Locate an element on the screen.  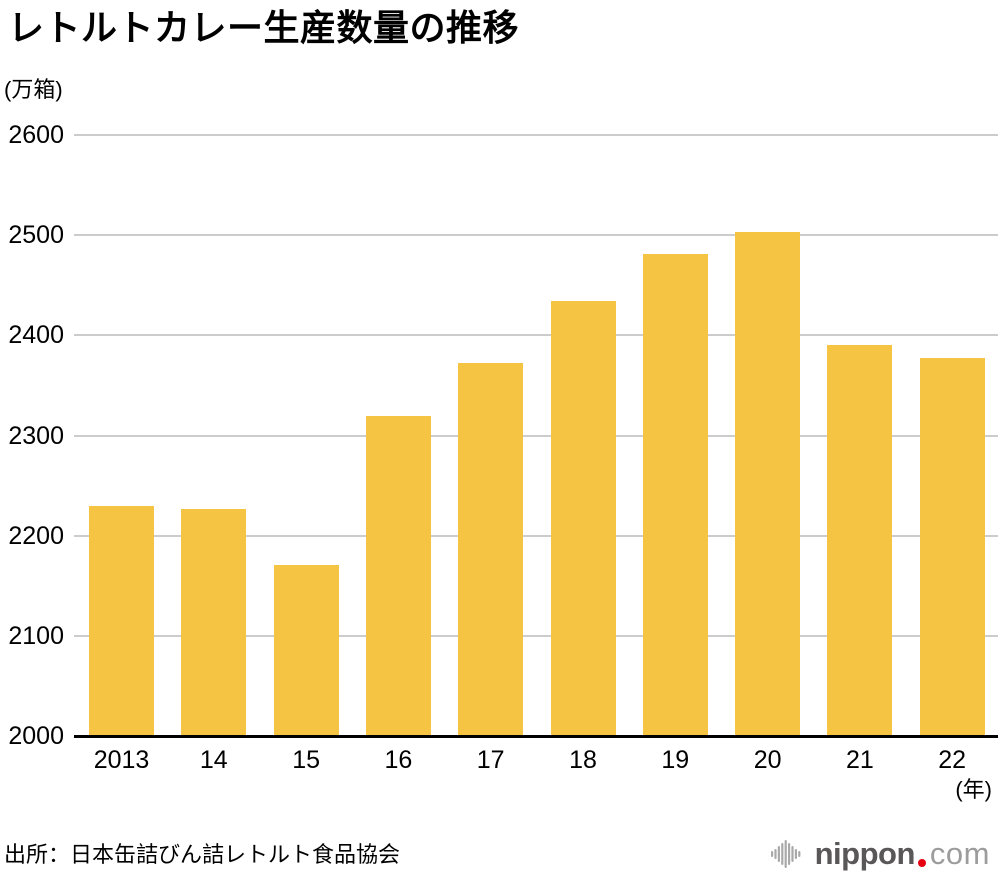
logo-text-nippon: nippon is located at coordinates (865, 853).